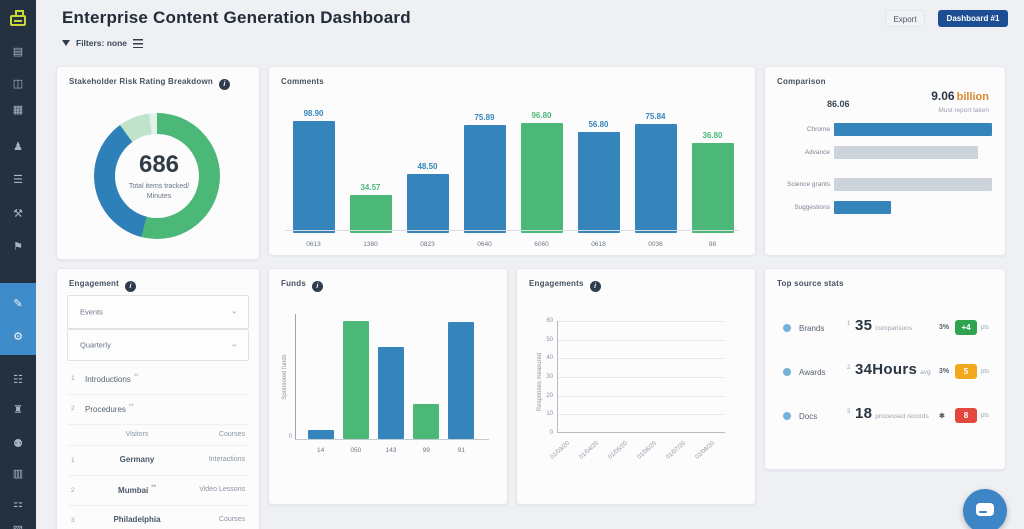 The image size is (1024, 529). I want to click on donut-total-value: 686, so click(159, 164).